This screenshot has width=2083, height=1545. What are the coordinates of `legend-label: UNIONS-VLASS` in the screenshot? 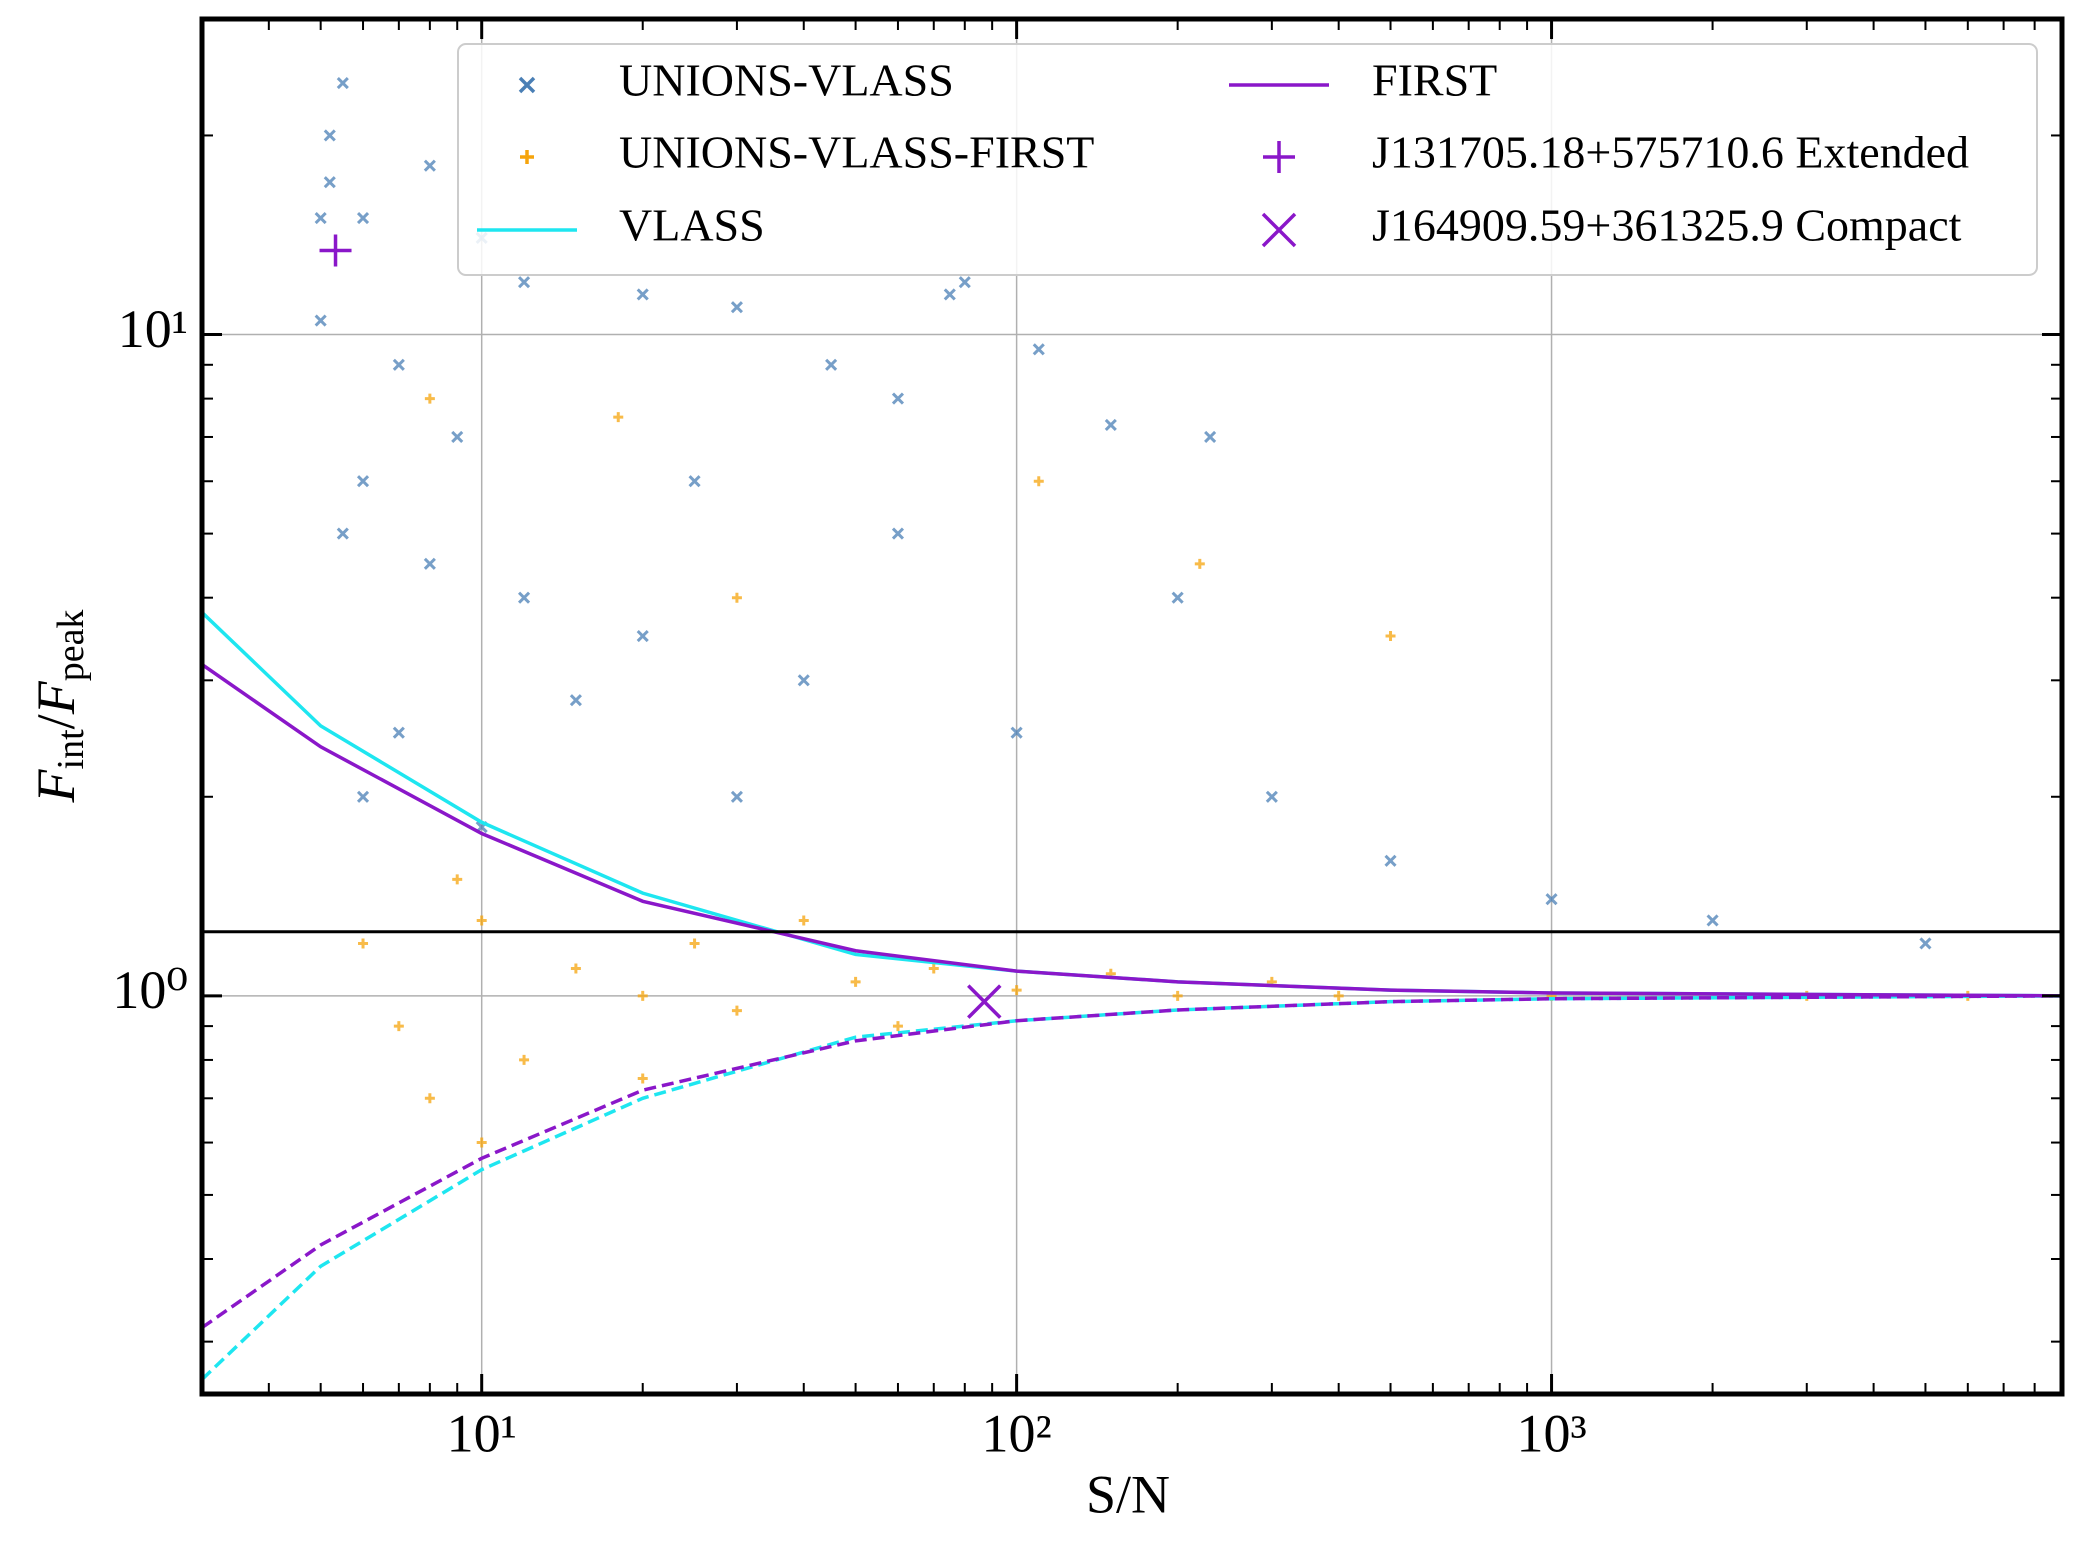 It's located at (786, 80).